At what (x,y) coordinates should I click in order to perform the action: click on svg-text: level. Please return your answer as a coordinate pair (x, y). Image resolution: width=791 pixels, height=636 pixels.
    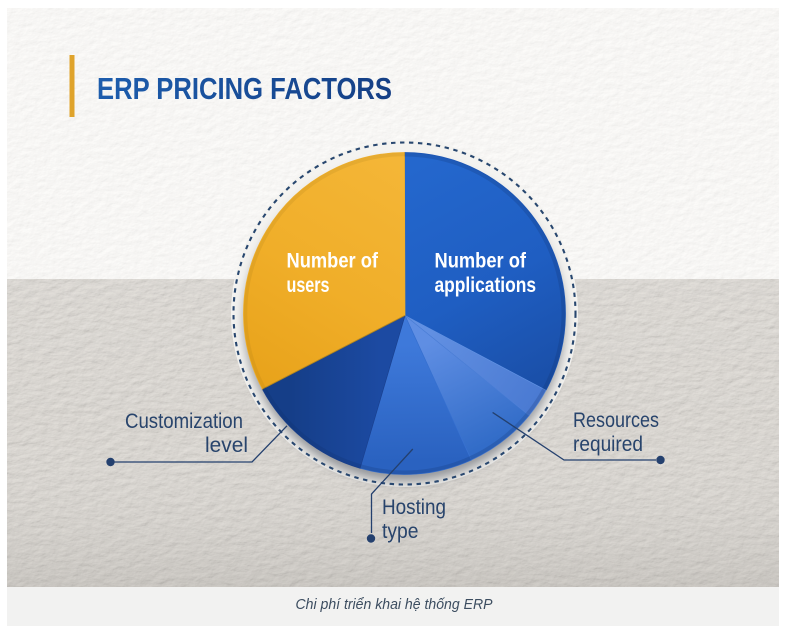
    Looking at the image, I should click on (226, 445).